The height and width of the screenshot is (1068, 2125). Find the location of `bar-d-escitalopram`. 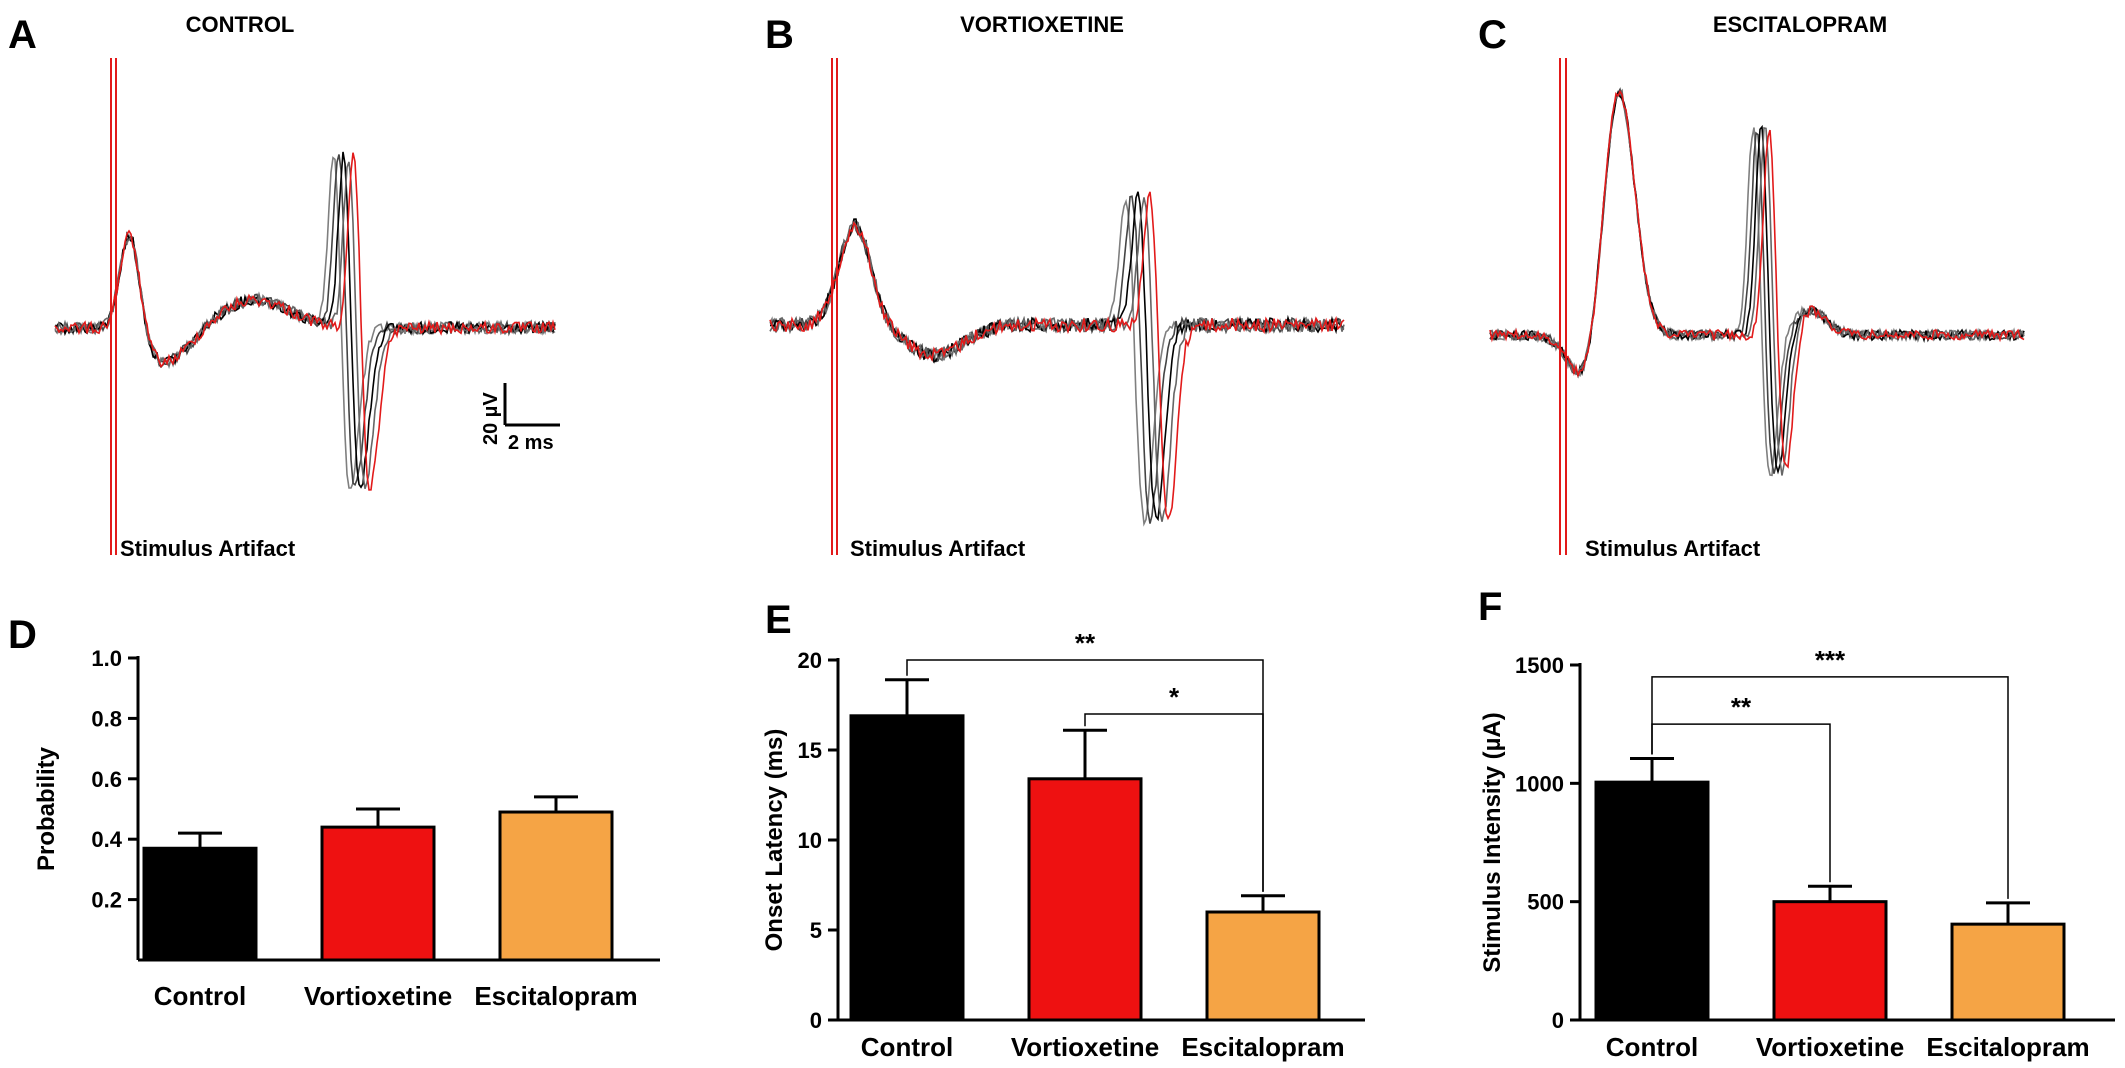

bar-d-escitalopram is located at coordinates (556, 886).